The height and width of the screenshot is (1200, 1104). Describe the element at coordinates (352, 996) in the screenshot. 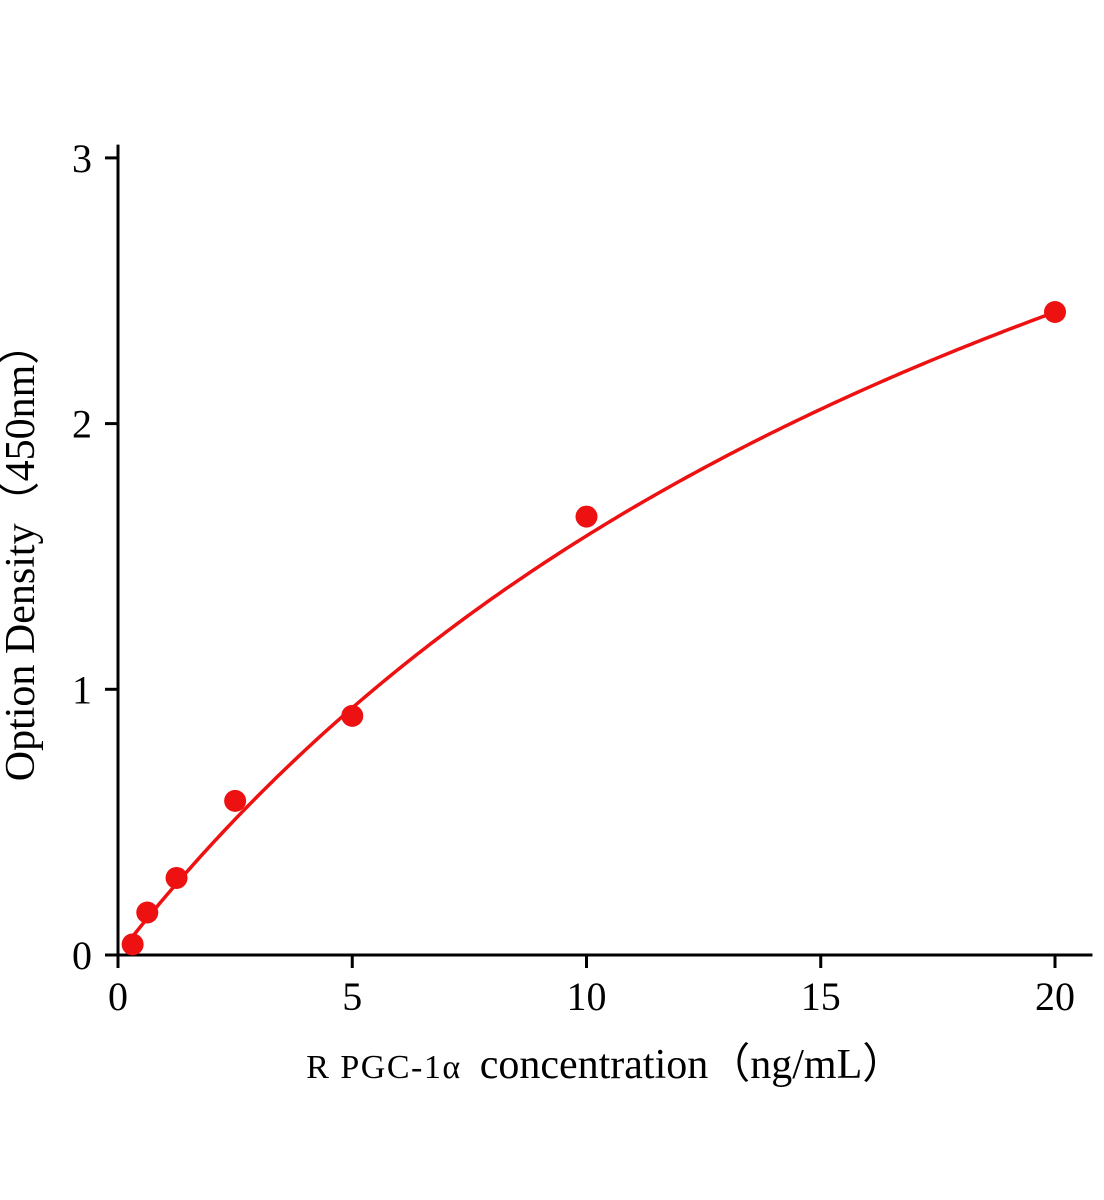

I see `x-tick-label: 5` at that location.